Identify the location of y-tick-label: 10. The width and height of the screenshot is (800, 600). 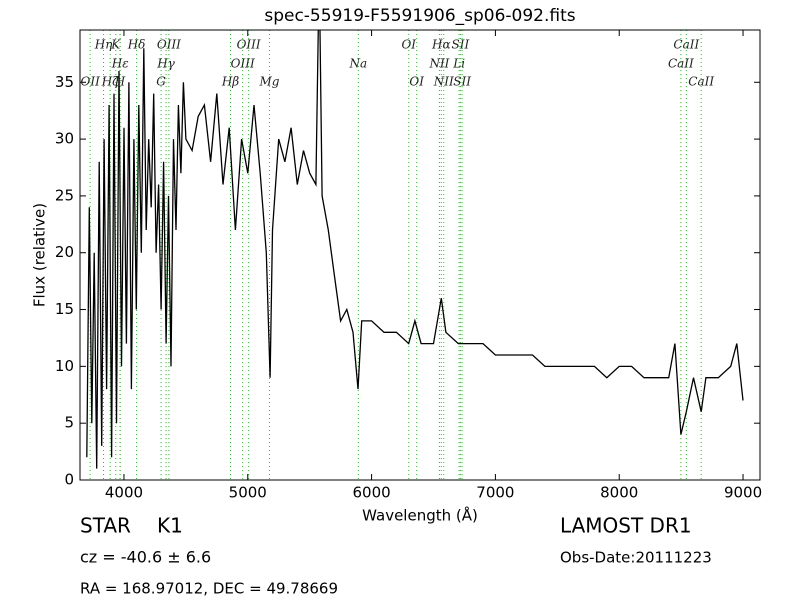
(64, 366).